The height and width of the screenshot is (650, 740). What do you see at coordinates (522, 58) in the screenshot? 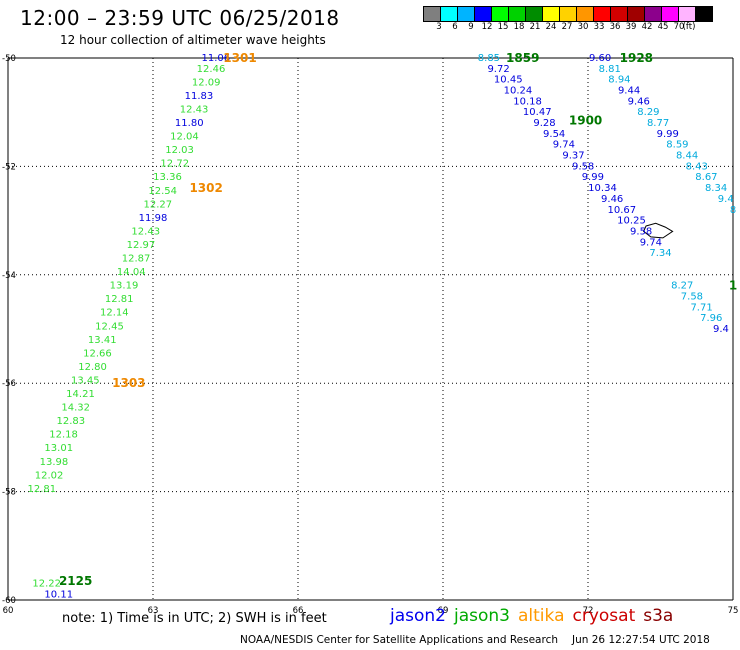
I see `pass-time-label: 1859` at bounding box center [522, 58].